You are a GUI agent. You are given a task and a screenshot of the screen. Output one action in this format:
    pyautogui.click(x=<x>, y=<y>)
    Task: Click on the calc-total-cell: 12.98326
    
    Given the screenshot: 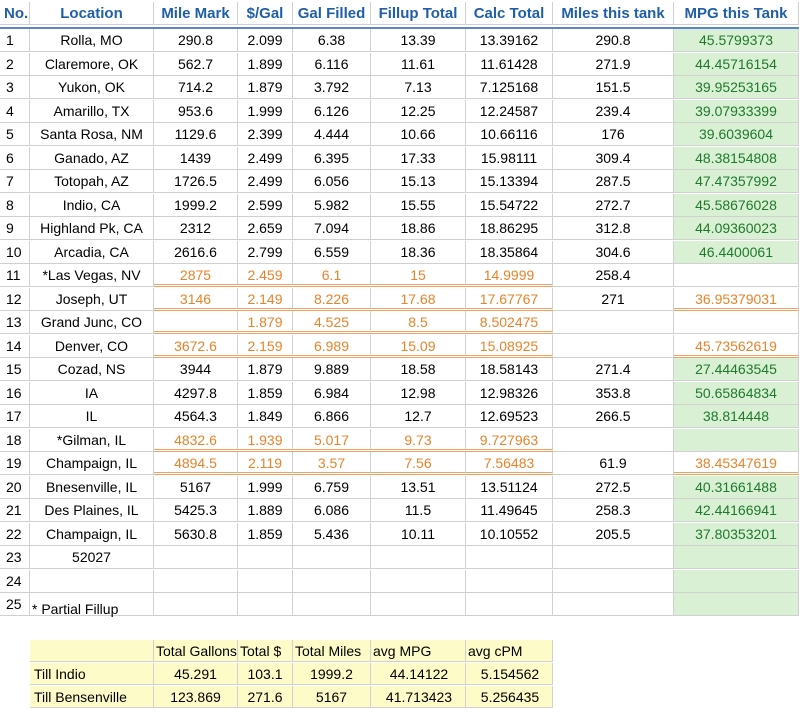 What is the action you would take?
    pyautogui.click(x=509, y=393)
    